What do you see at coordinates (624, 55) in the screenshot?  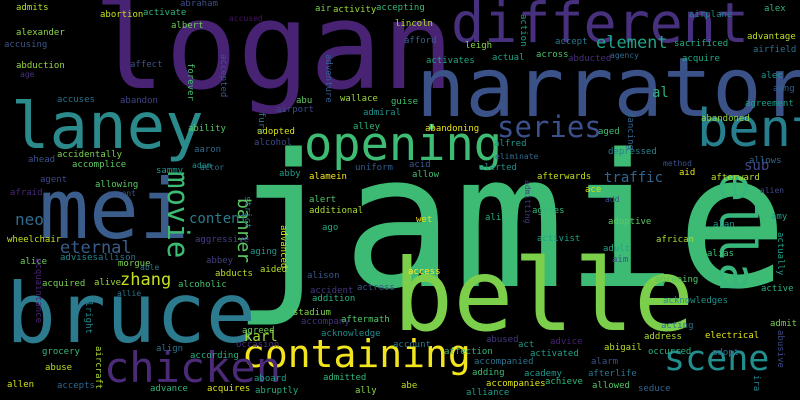 I see `word: agency` at bounding box center [624, 55].